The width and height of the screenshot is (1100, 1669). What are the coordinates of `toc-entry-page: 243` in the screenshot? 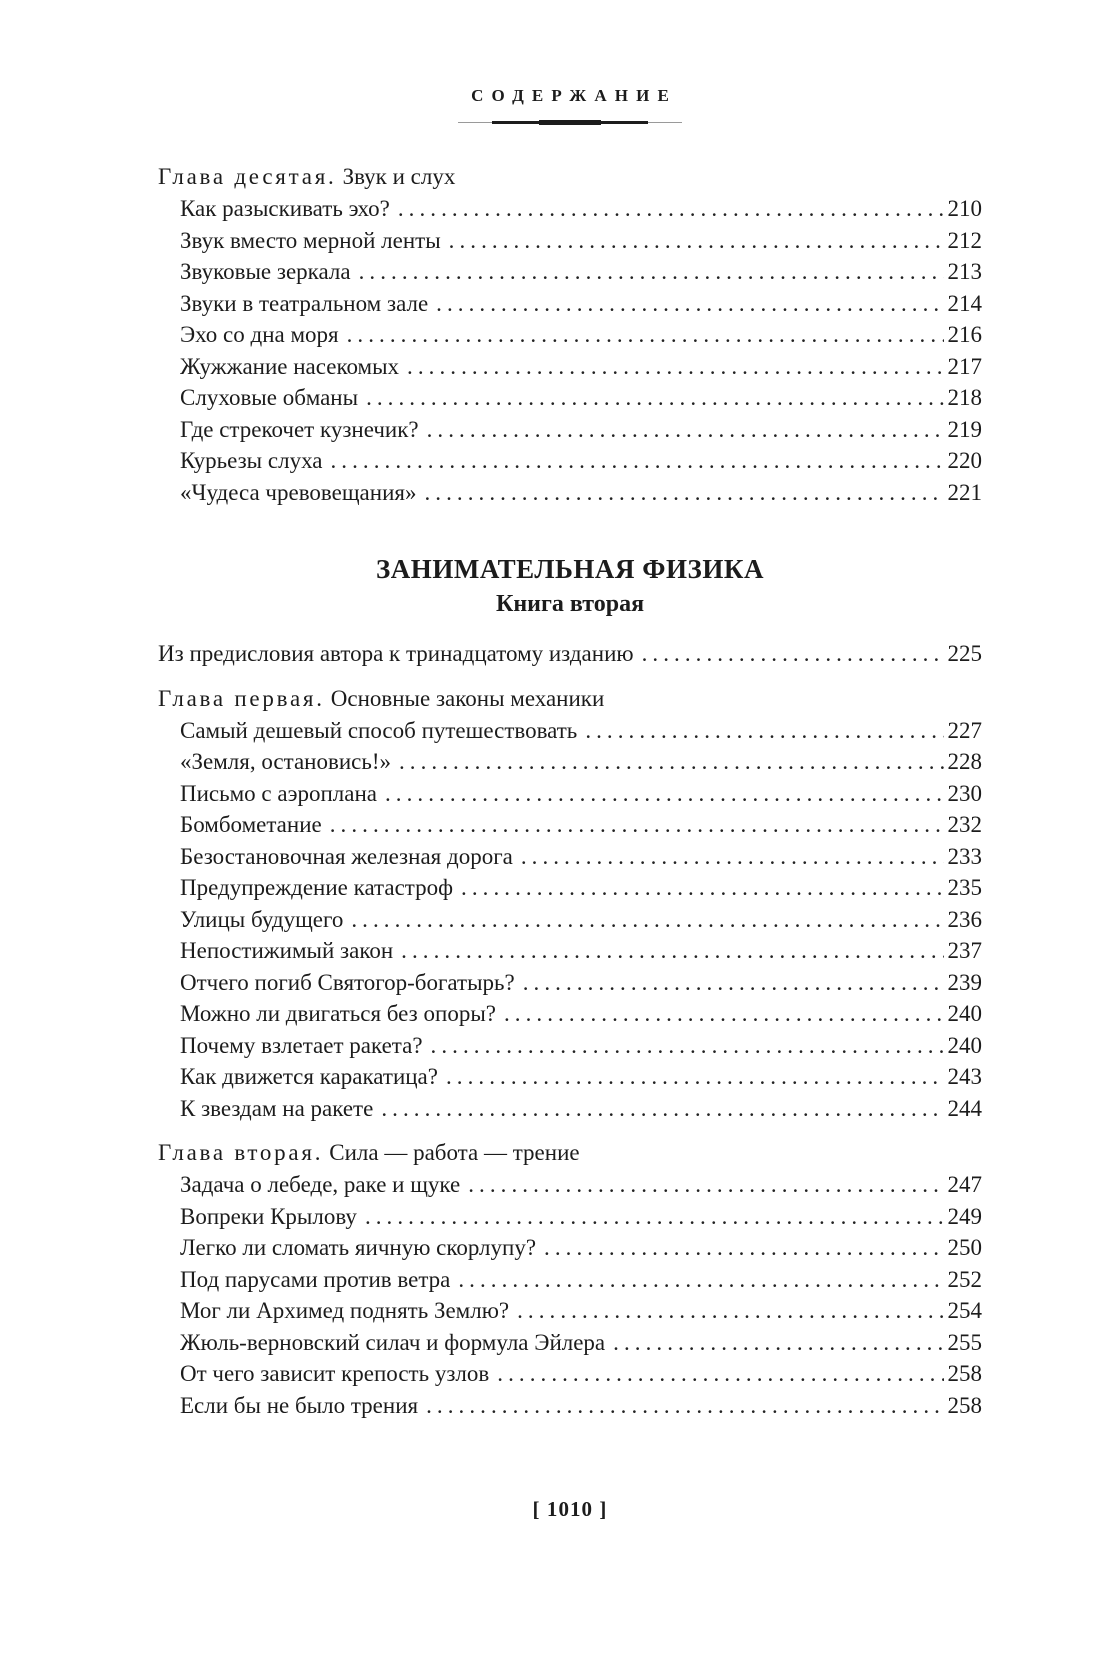 It's located at (965, 1076).